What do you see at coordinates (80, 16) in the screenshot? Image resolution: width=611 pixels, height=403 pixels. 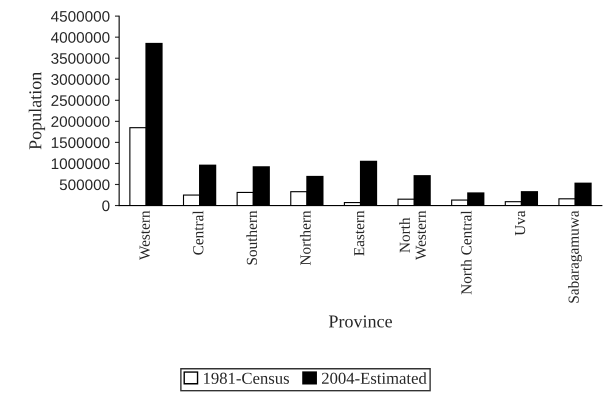 I see `y-tick-label: 4500000` at bounding box center [80, 16].